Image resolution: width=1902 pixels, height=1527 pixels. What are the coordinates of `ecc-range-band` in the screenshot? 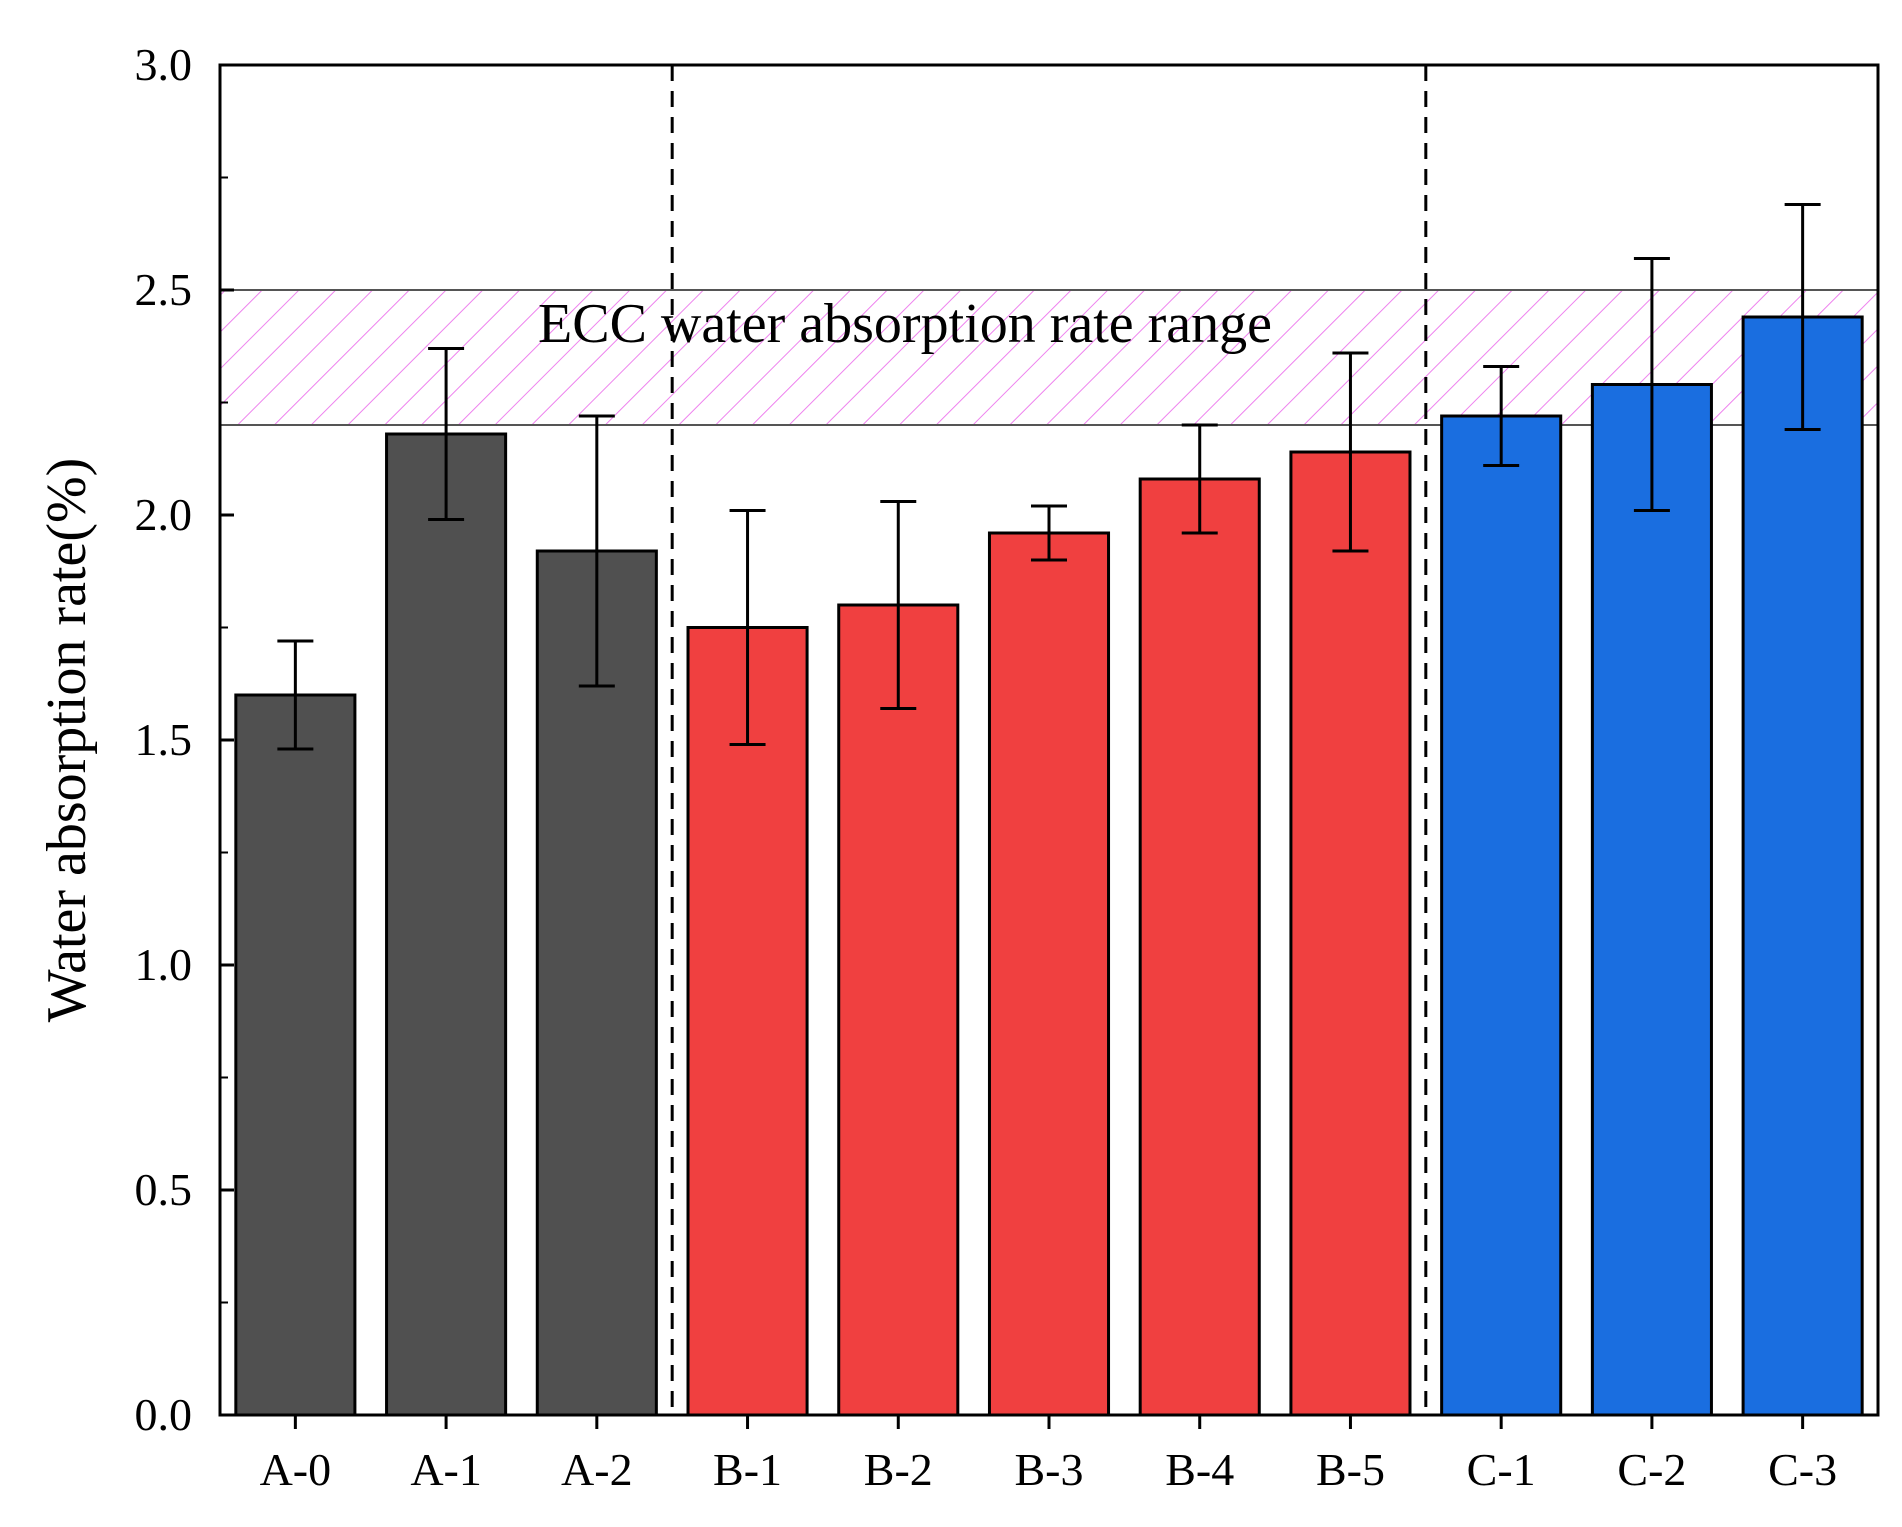 It's located at (1049, 357).